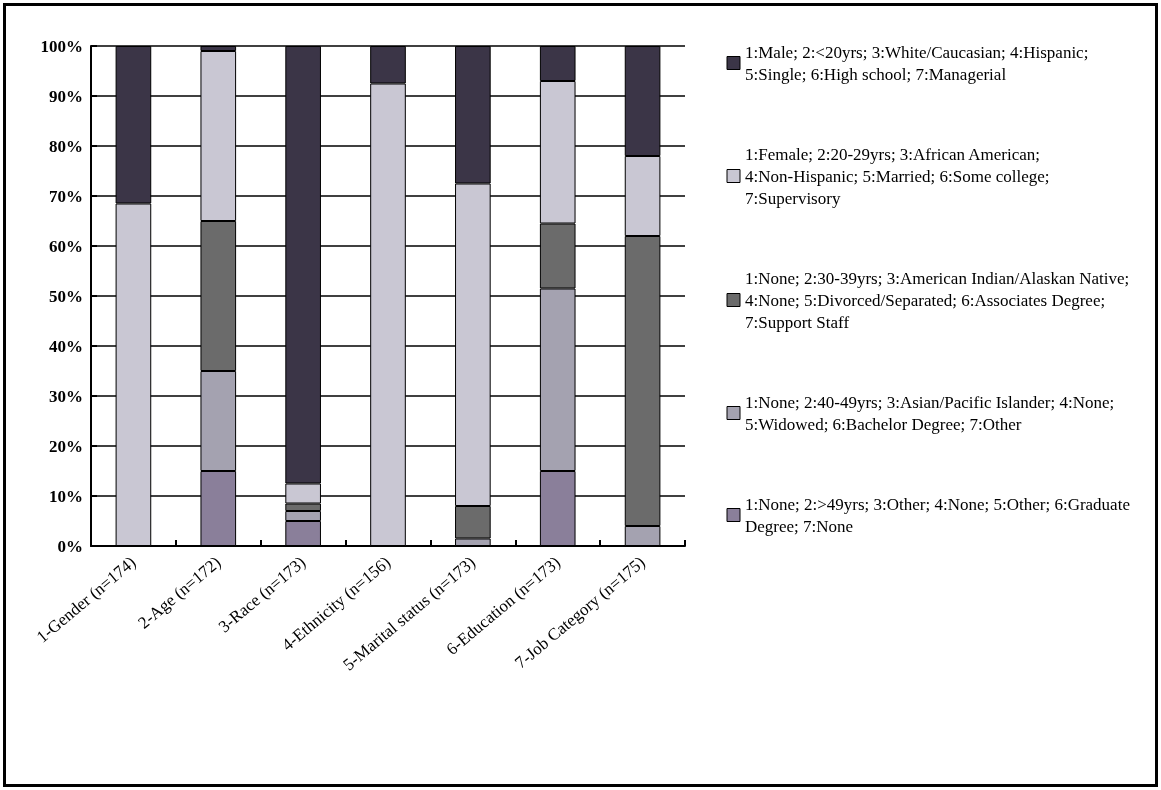 This screenshot has width=1161, height=790. Describe the element at coordinates (66, 396) in the screenshot. I see `y-tick-label: 30%` at that location.